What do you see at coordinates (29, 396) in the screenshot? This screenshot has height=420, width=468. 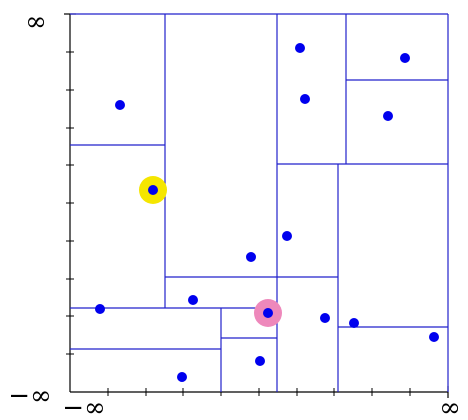 I see `y-axis-min-label: −∞` at bounding box center [29, 396].